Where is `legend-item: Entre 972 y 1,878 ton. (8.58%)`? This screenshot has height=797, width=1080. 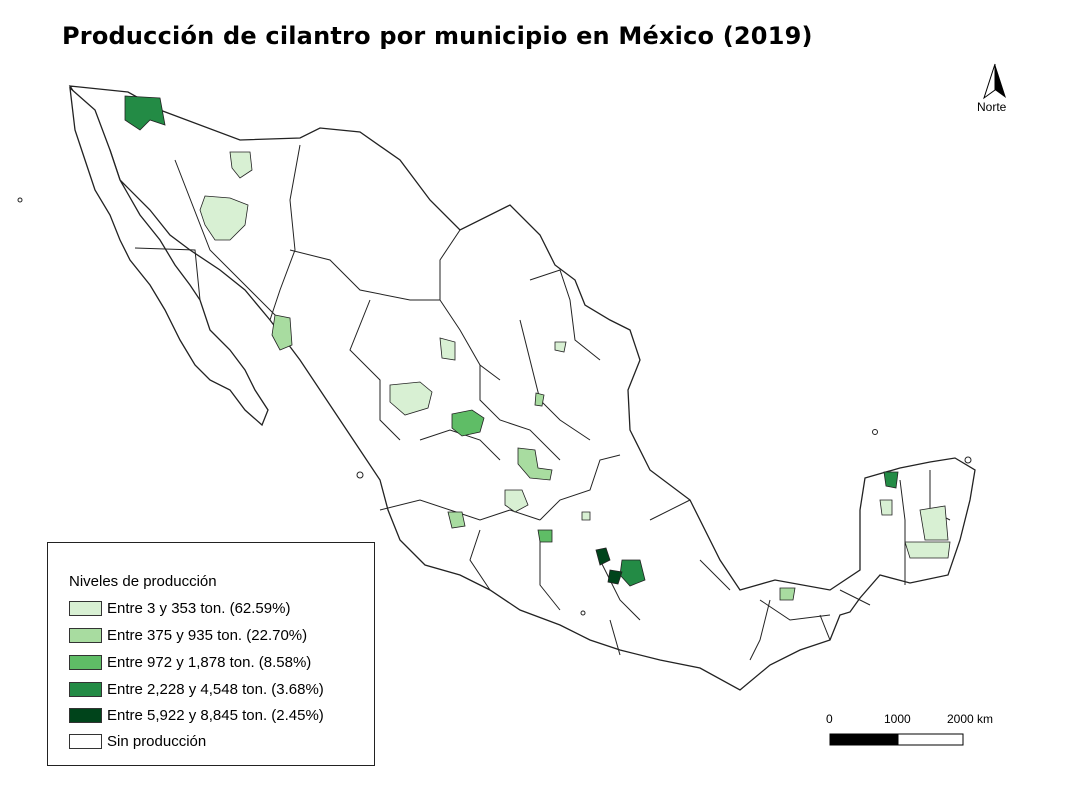
legend-item: Entre 972 y 1,878 ton. (8.58%) is located at coordinates (190, 662).